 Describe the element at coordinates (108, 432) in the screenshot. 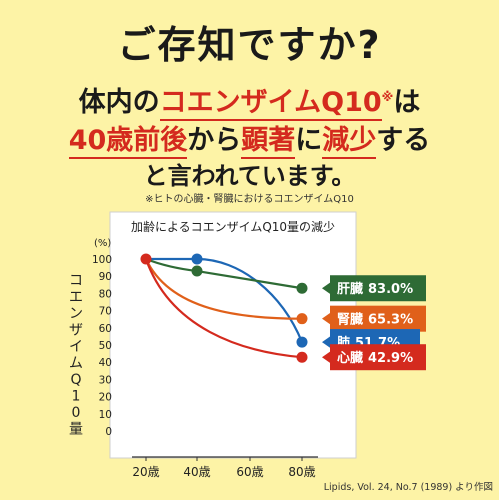

I see `y-tick-label: 0` at that location.